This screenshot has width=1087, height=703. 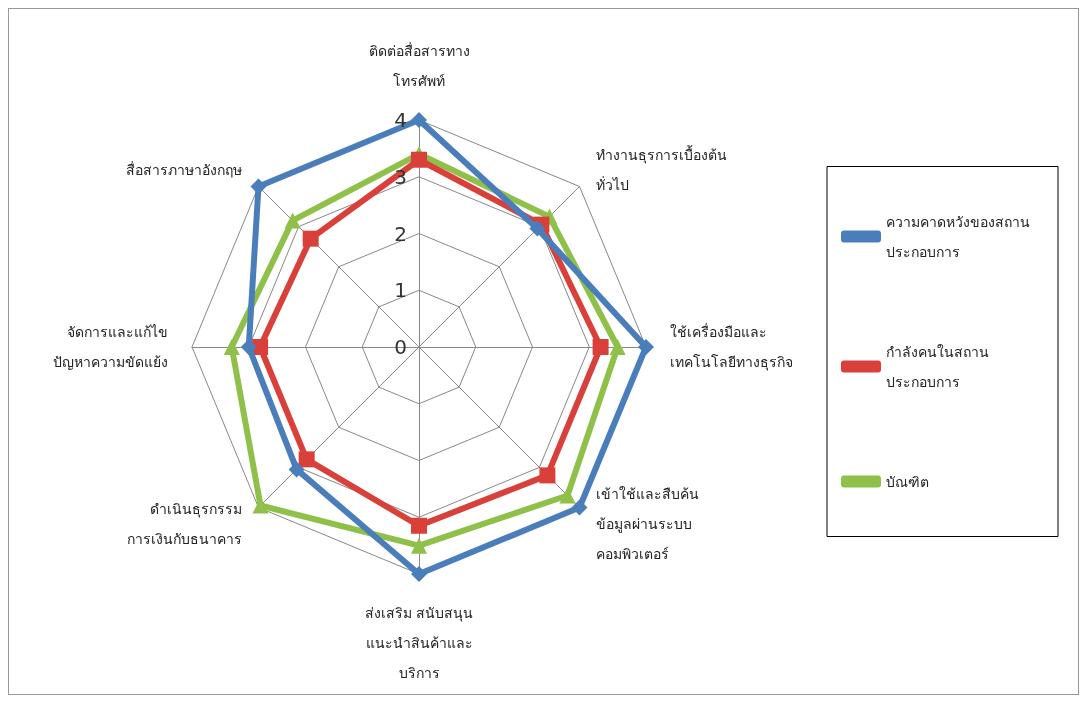 I want to click on spoke-label: ติดต่อสื่อสารทาง โทรศัพท์, so click(x=419, y=65).